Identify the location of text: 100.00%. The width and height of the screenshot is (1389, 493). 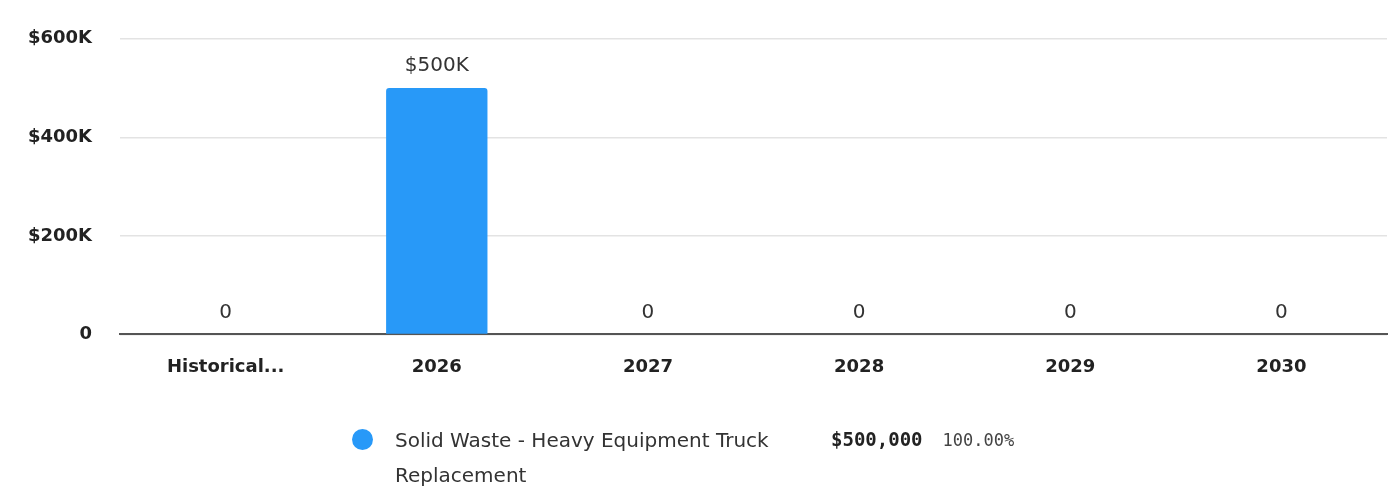
(978, 440).